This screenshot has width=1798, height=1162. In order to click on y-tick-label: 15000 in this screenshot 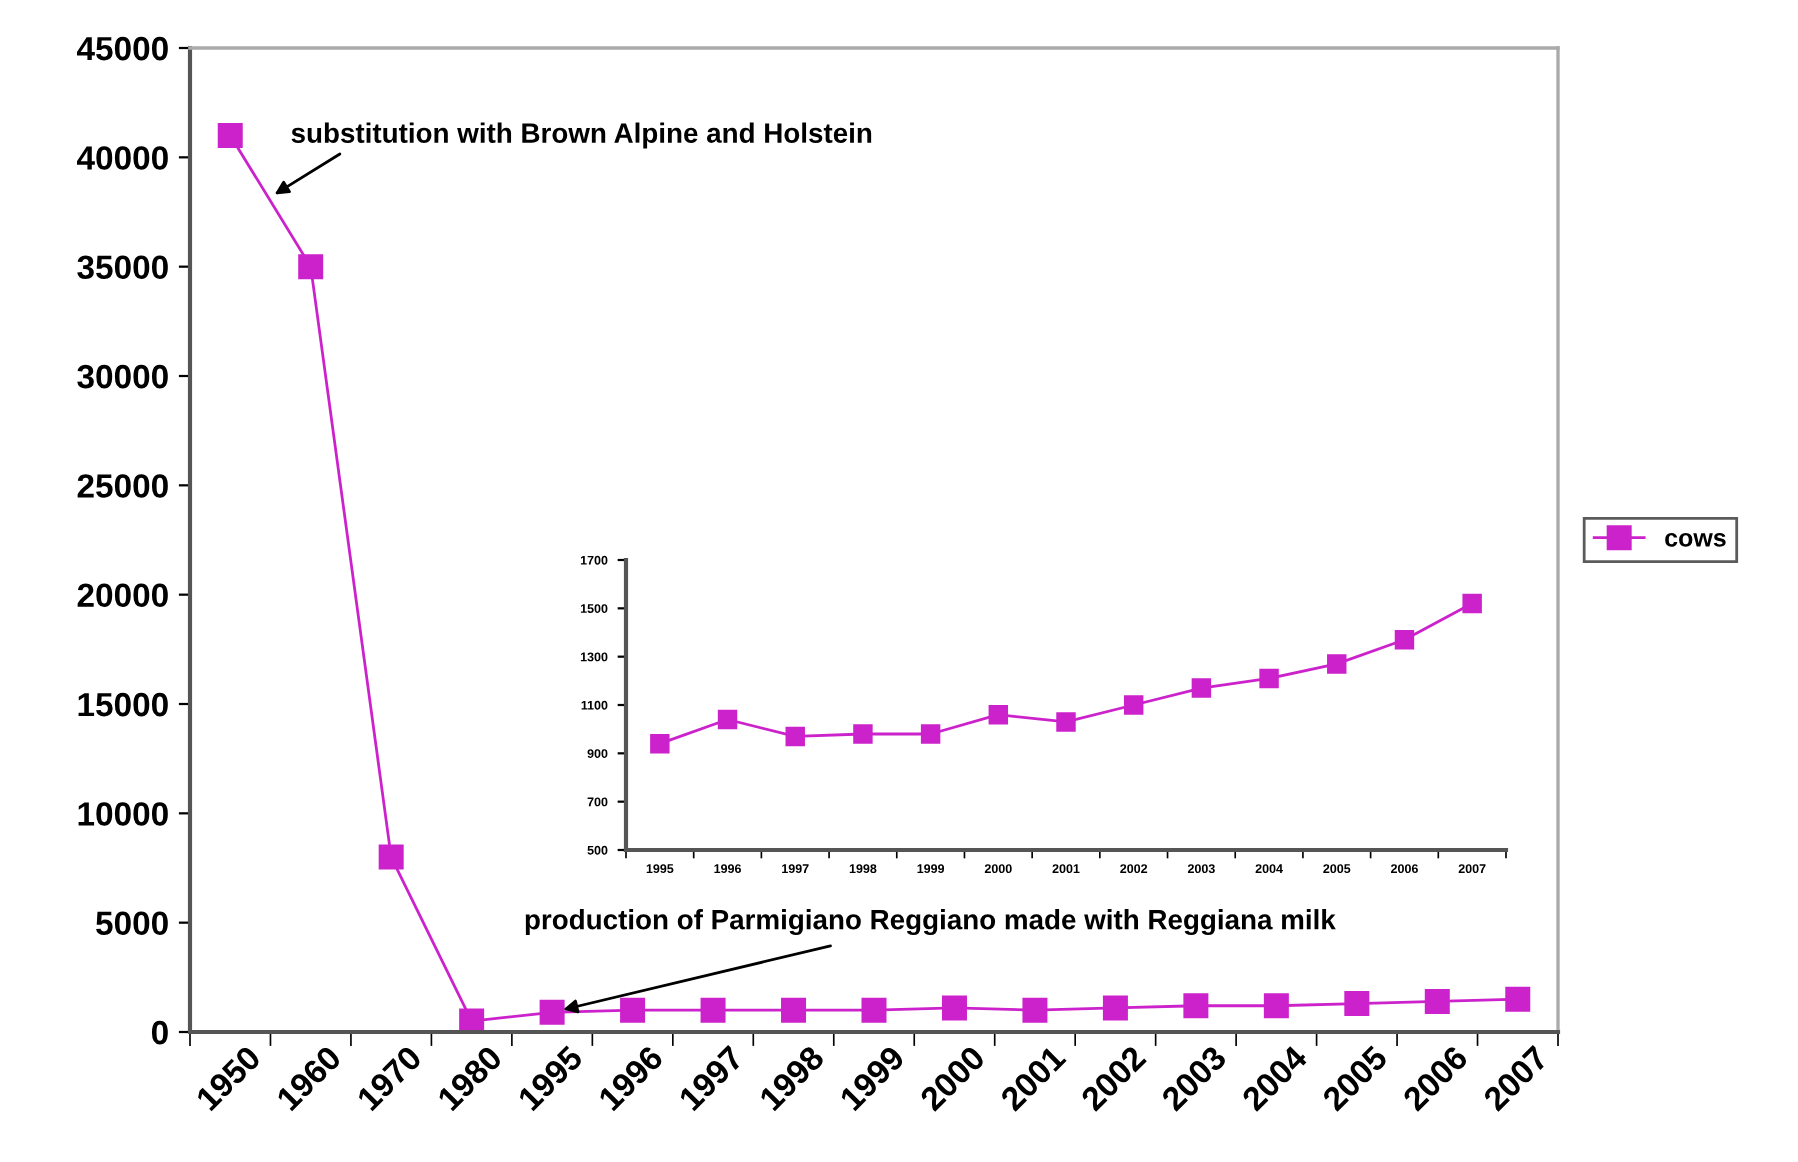, I will do `click(123, 704)`.